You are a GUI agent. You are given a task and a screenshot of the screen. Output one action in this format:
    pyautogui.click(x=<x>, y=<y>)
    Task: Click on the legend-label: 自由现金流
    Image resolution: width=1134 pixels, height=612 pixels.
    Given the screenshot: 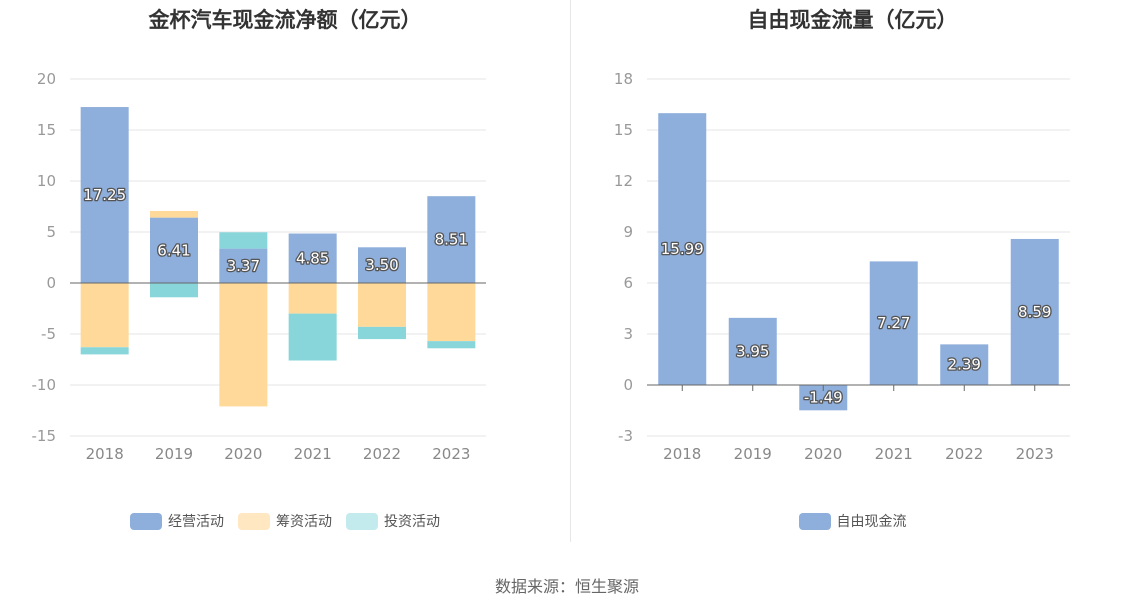 What is the action you would take?
    pyautogui.click(x=871, y=522)
    